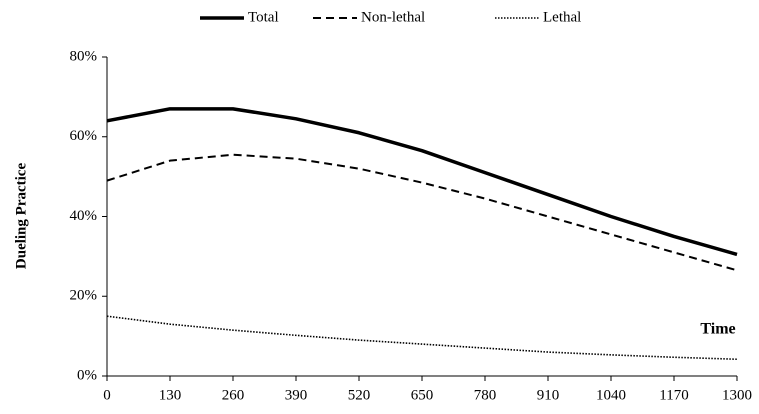 This screenshot has width=759, height=414. I want to click on y-tick-label: 0%, so click(87, 375).